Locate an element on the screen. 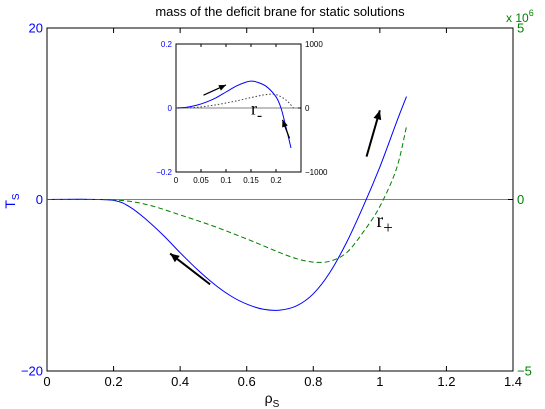  main-x-tick-label: 0.4 is located at coordinates (180, 381).